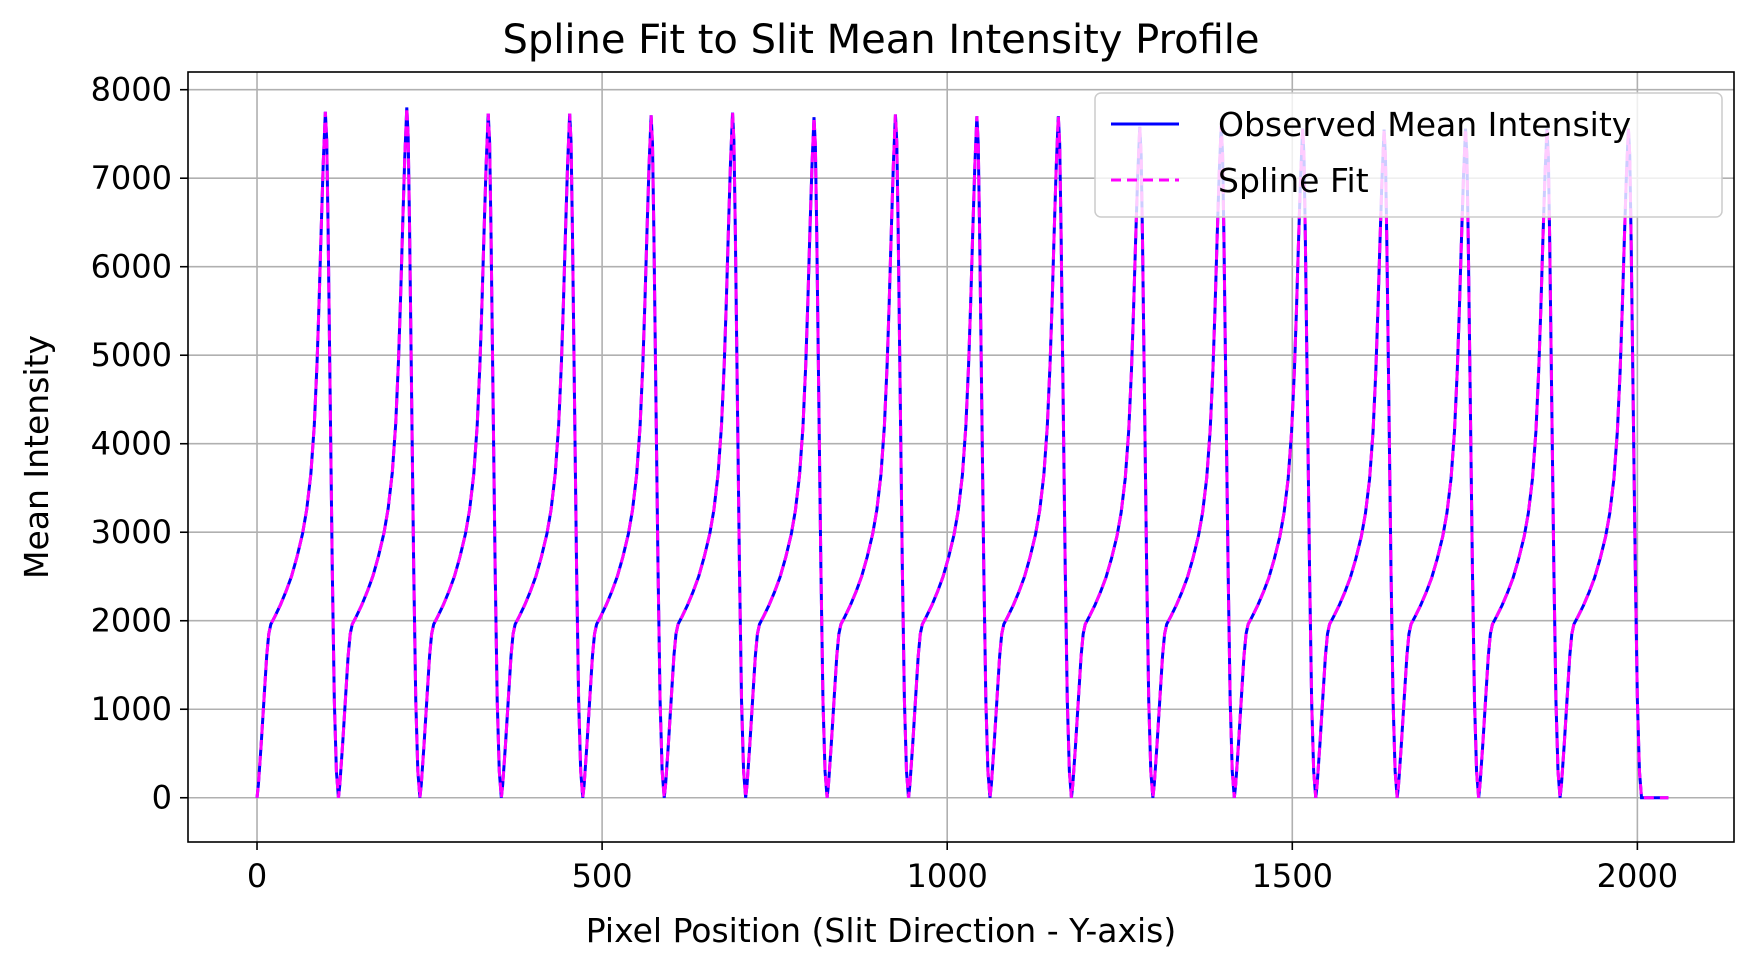 This screenshot has height=968, width=1757. Describe the element at coordinates (131, 267) in the screenshot. I see `y-tick-label: 6000` at that location.